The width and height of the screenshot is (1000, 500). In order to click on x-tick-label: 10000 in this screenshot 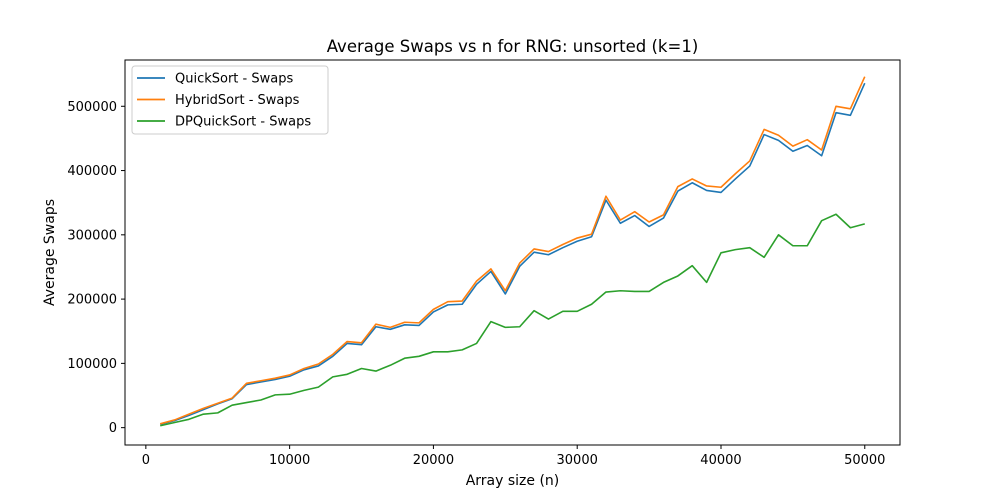, I will do `click(289, 460)`.